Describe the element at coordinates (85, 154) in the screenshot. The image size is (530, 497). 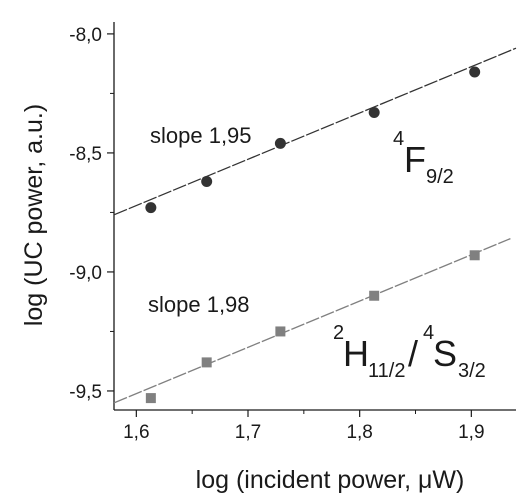
I see `y-tick-label: -8,5` at that location.